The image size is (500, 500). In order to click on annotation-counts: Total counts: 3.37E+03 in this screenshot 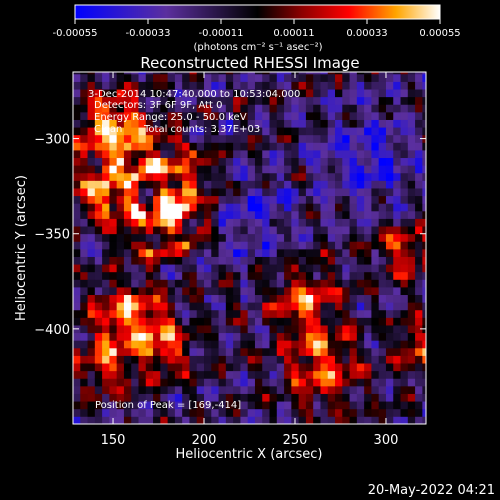, I will do `click(201, 129)`.